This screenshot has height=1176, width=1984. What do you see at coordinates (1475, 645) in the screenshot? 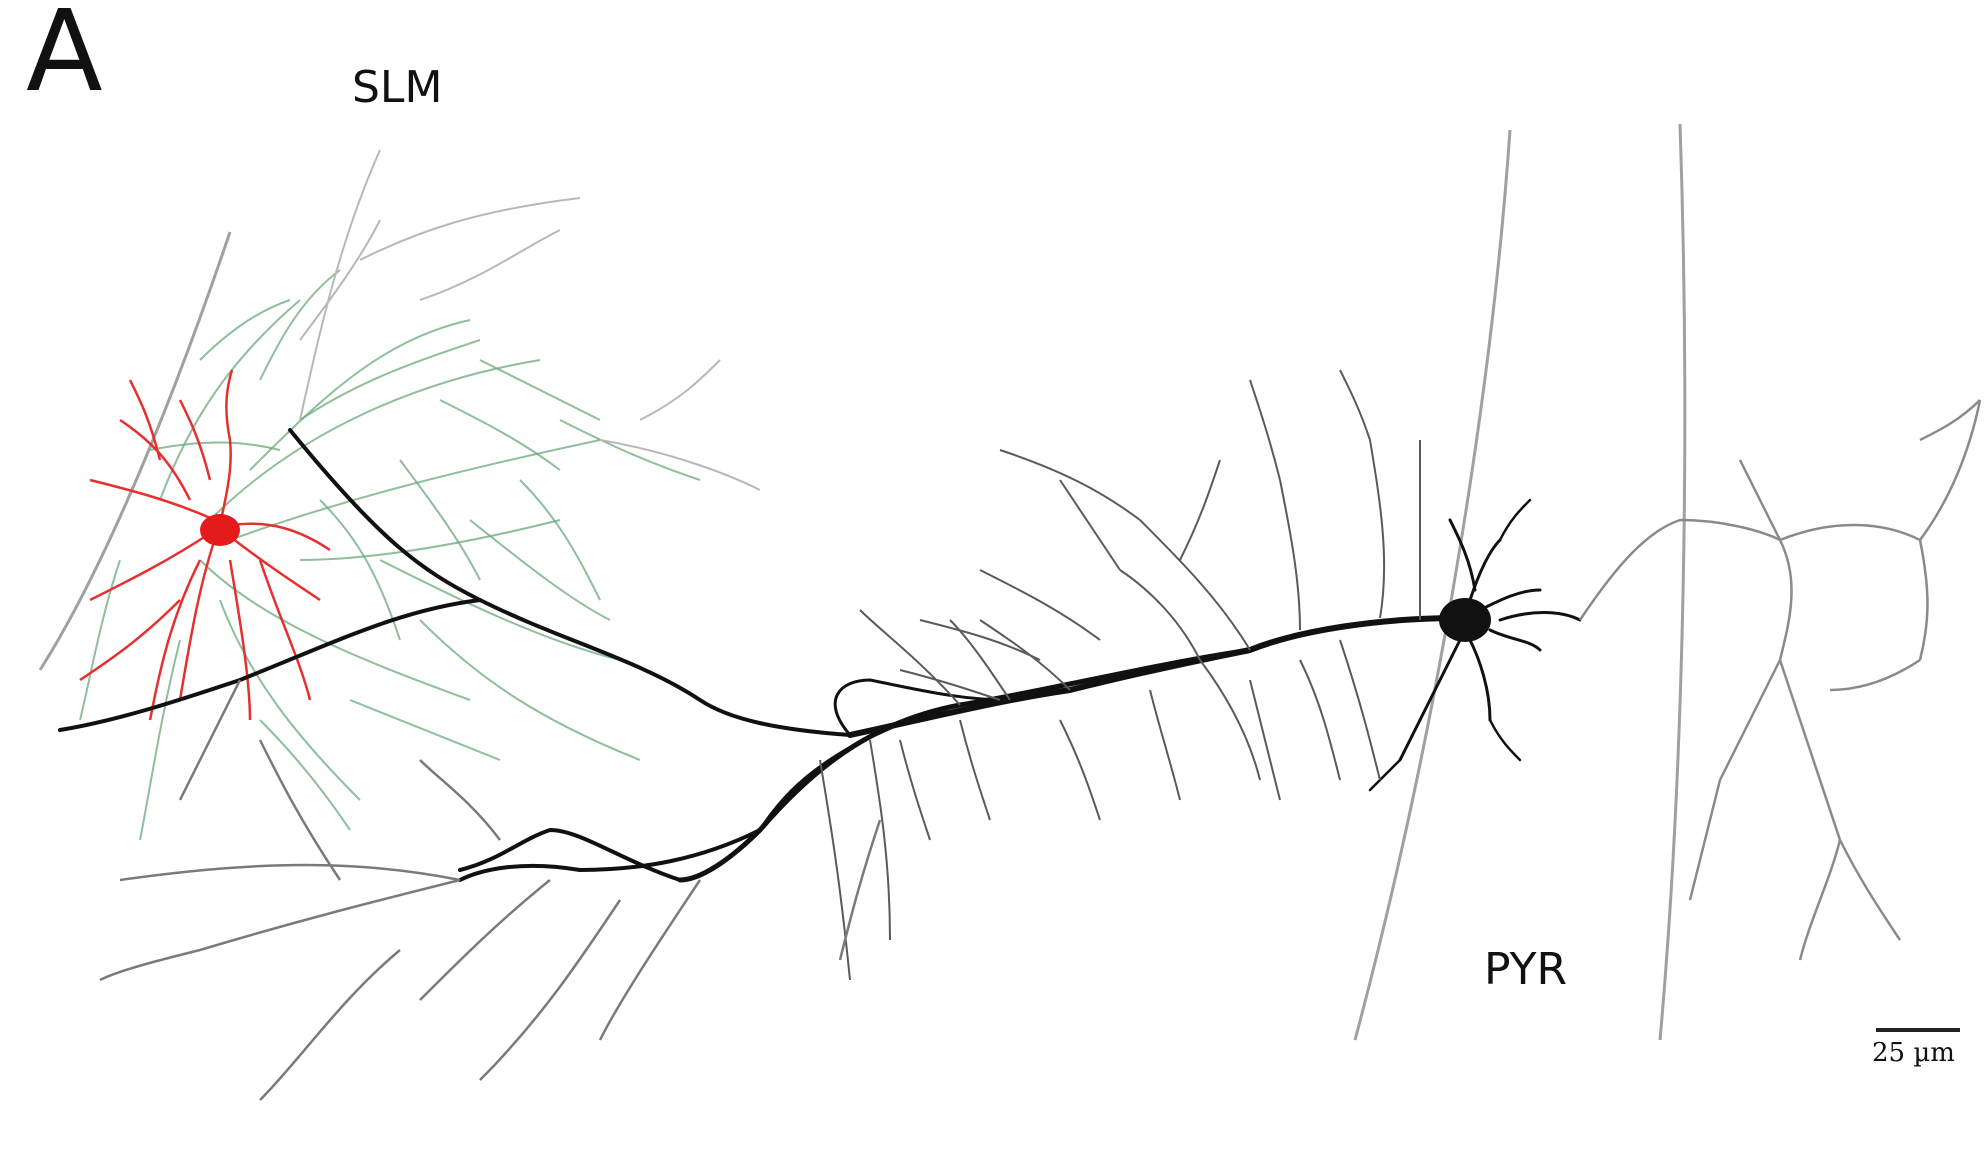
I see `pyramidal-soma-basal` at bounding box center [1475, 645].